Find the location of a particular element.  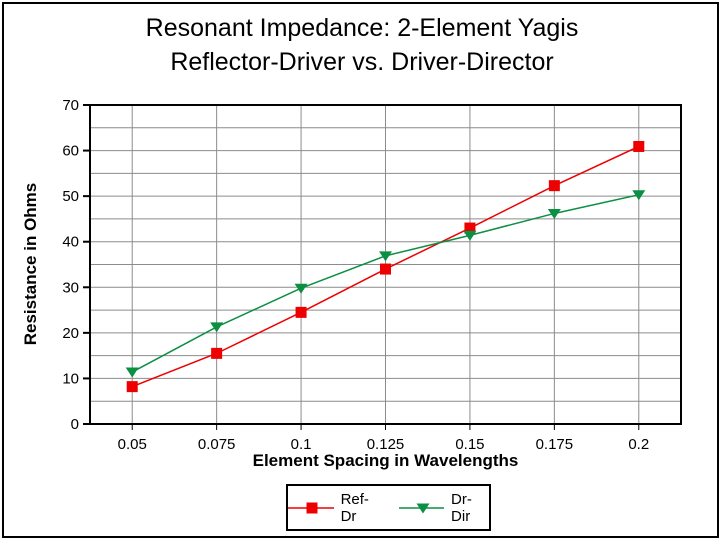

x-tick-label: 0.175 is located at coordinates (555, 444).